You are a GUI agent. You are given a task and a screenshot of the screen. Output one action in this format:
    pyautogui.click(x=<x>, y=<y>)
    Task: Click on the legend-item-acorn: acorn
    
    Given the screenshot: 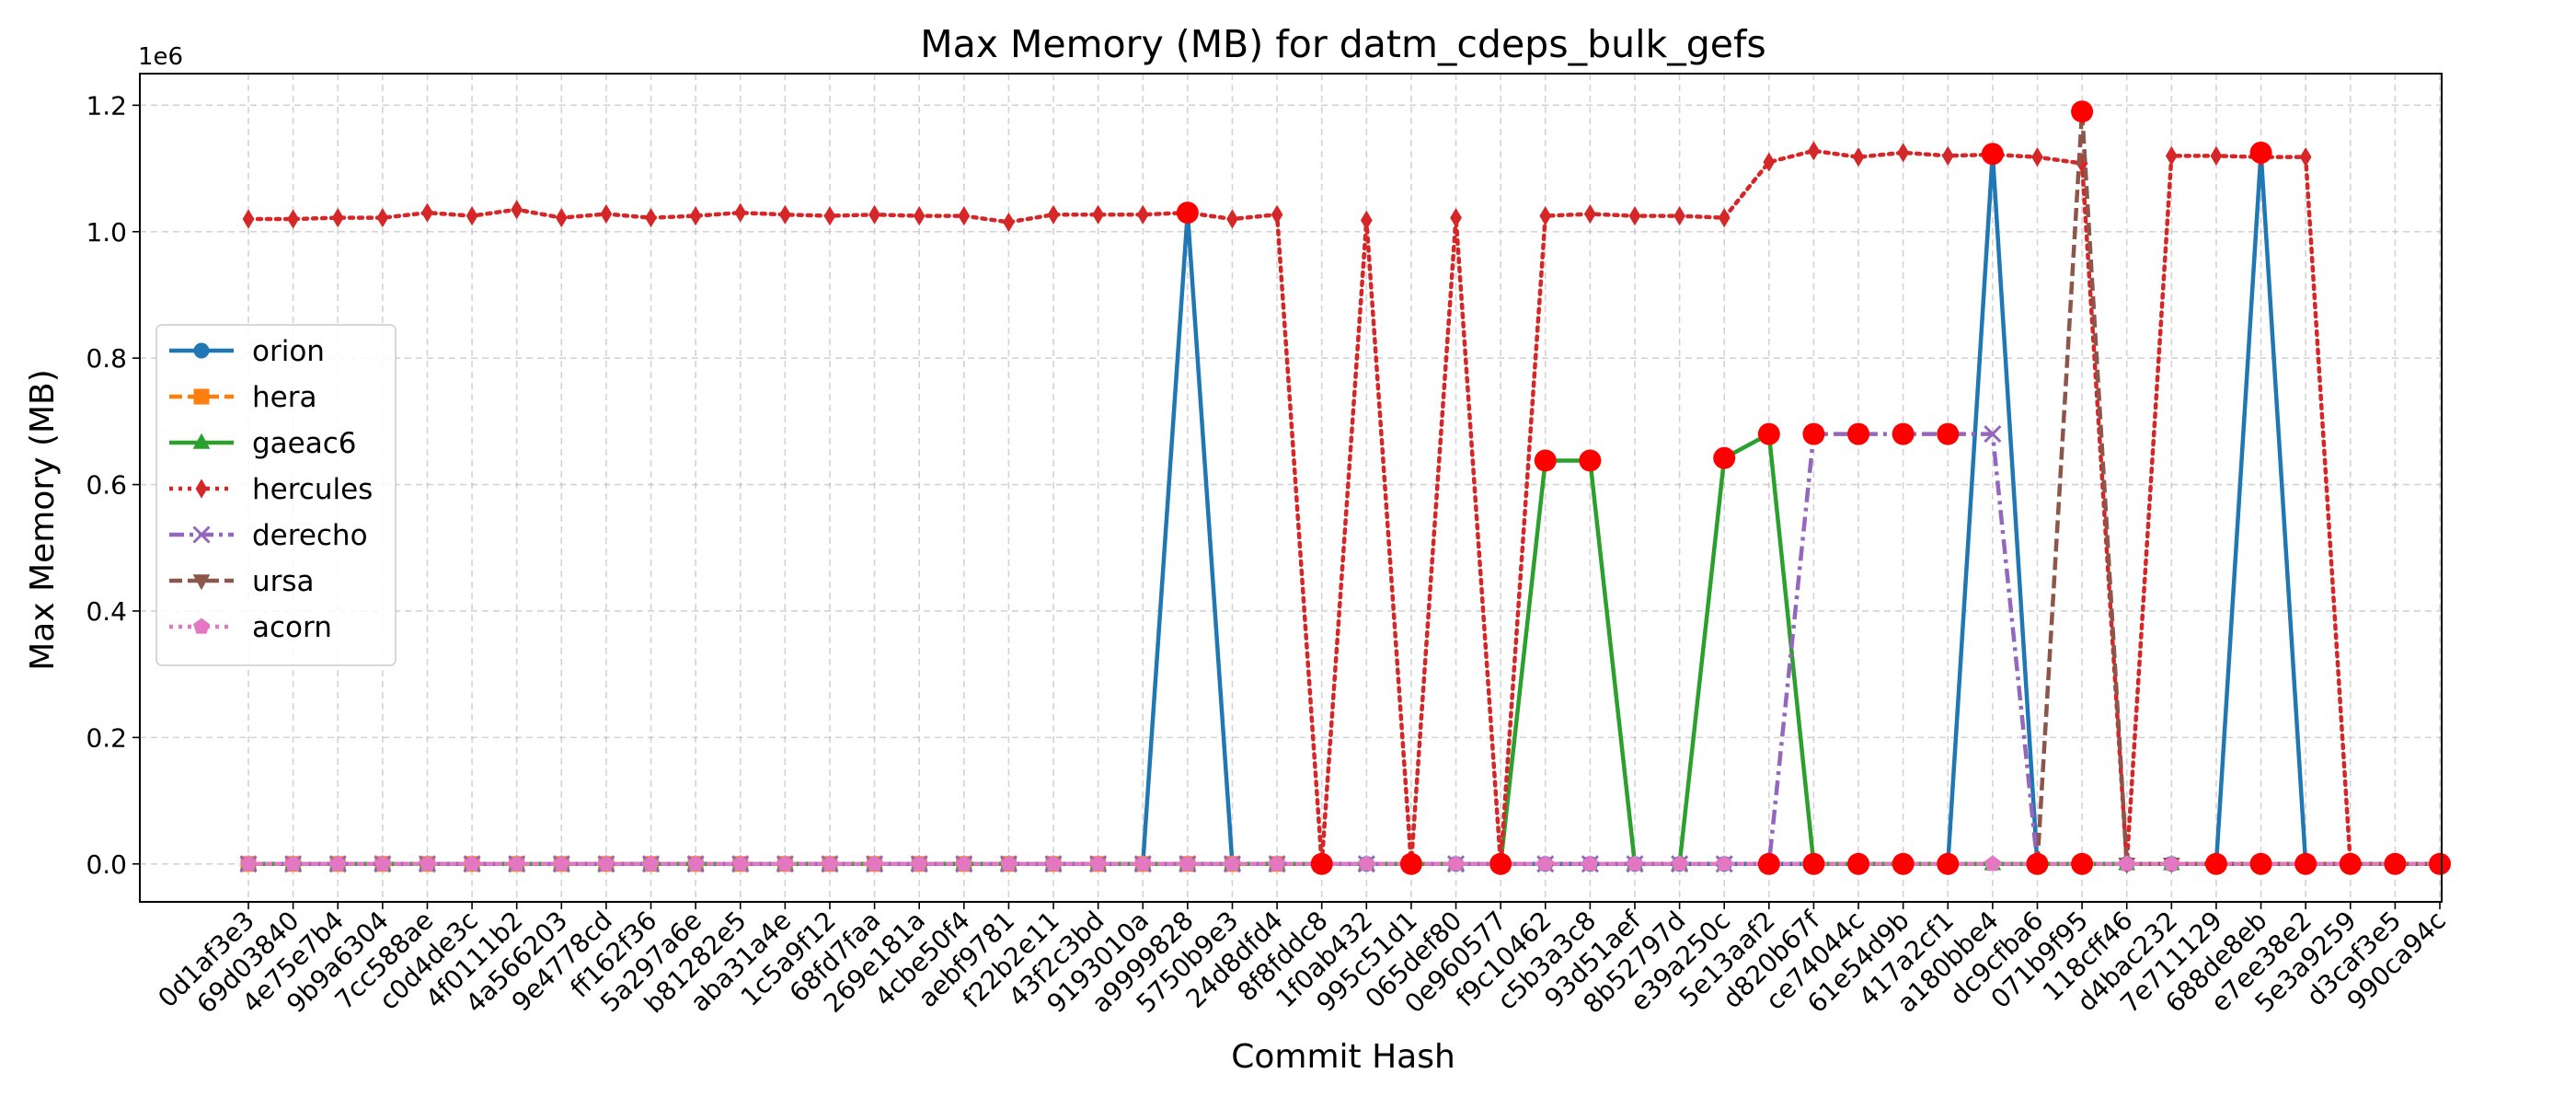 What is the action you would take?
    pyautogui.click(x=251, y=627)
    